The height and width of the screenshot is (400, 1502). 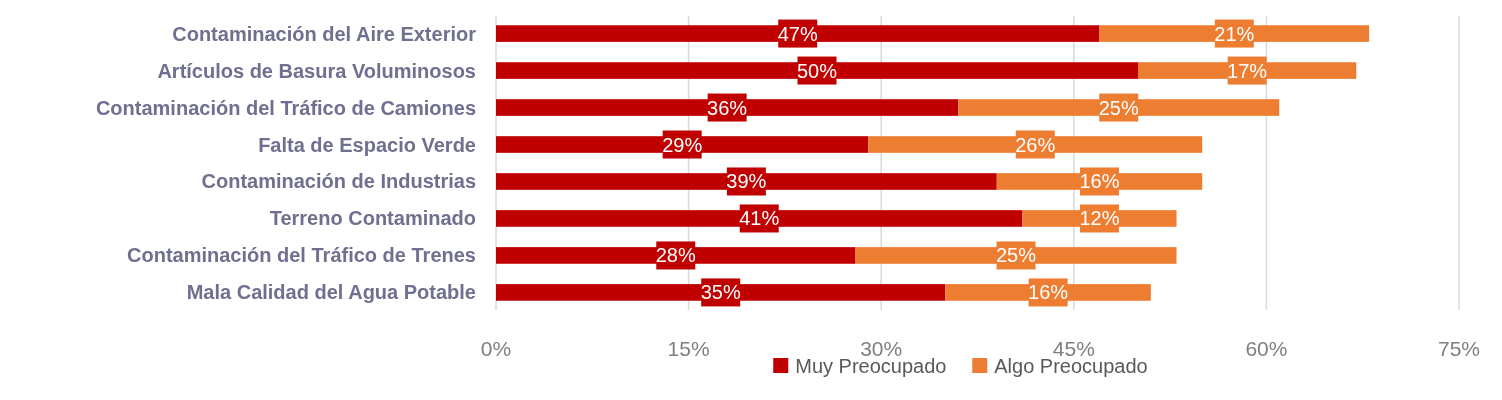 What do you see at coordinates (372, 218) in the screenshot?
I see `y-tick-label: Terreno Contaminado` at bounding box center [372, 218].